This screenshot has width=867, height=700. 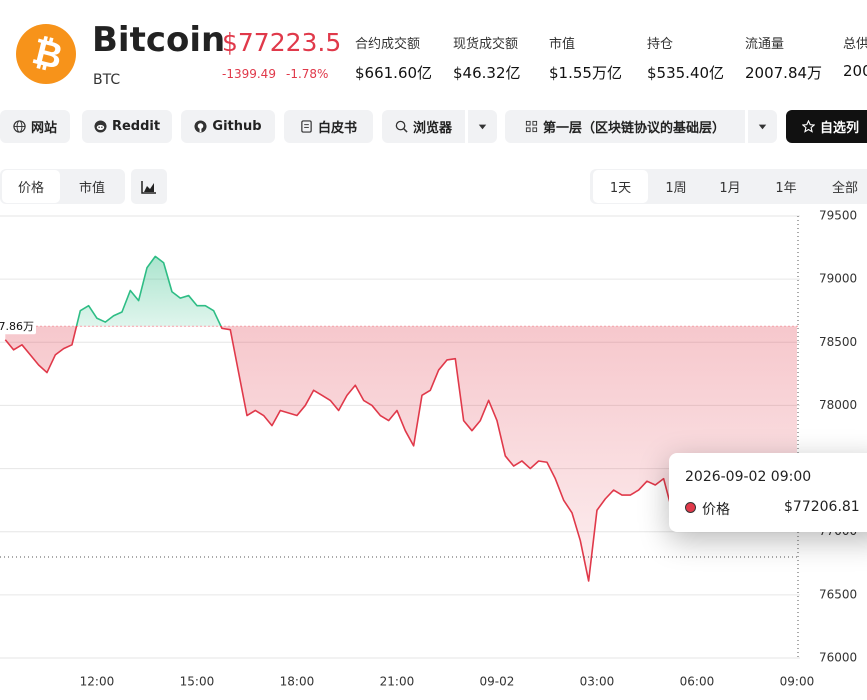 I want to click on stat-label: 流通量, so click(x=765, y=44).